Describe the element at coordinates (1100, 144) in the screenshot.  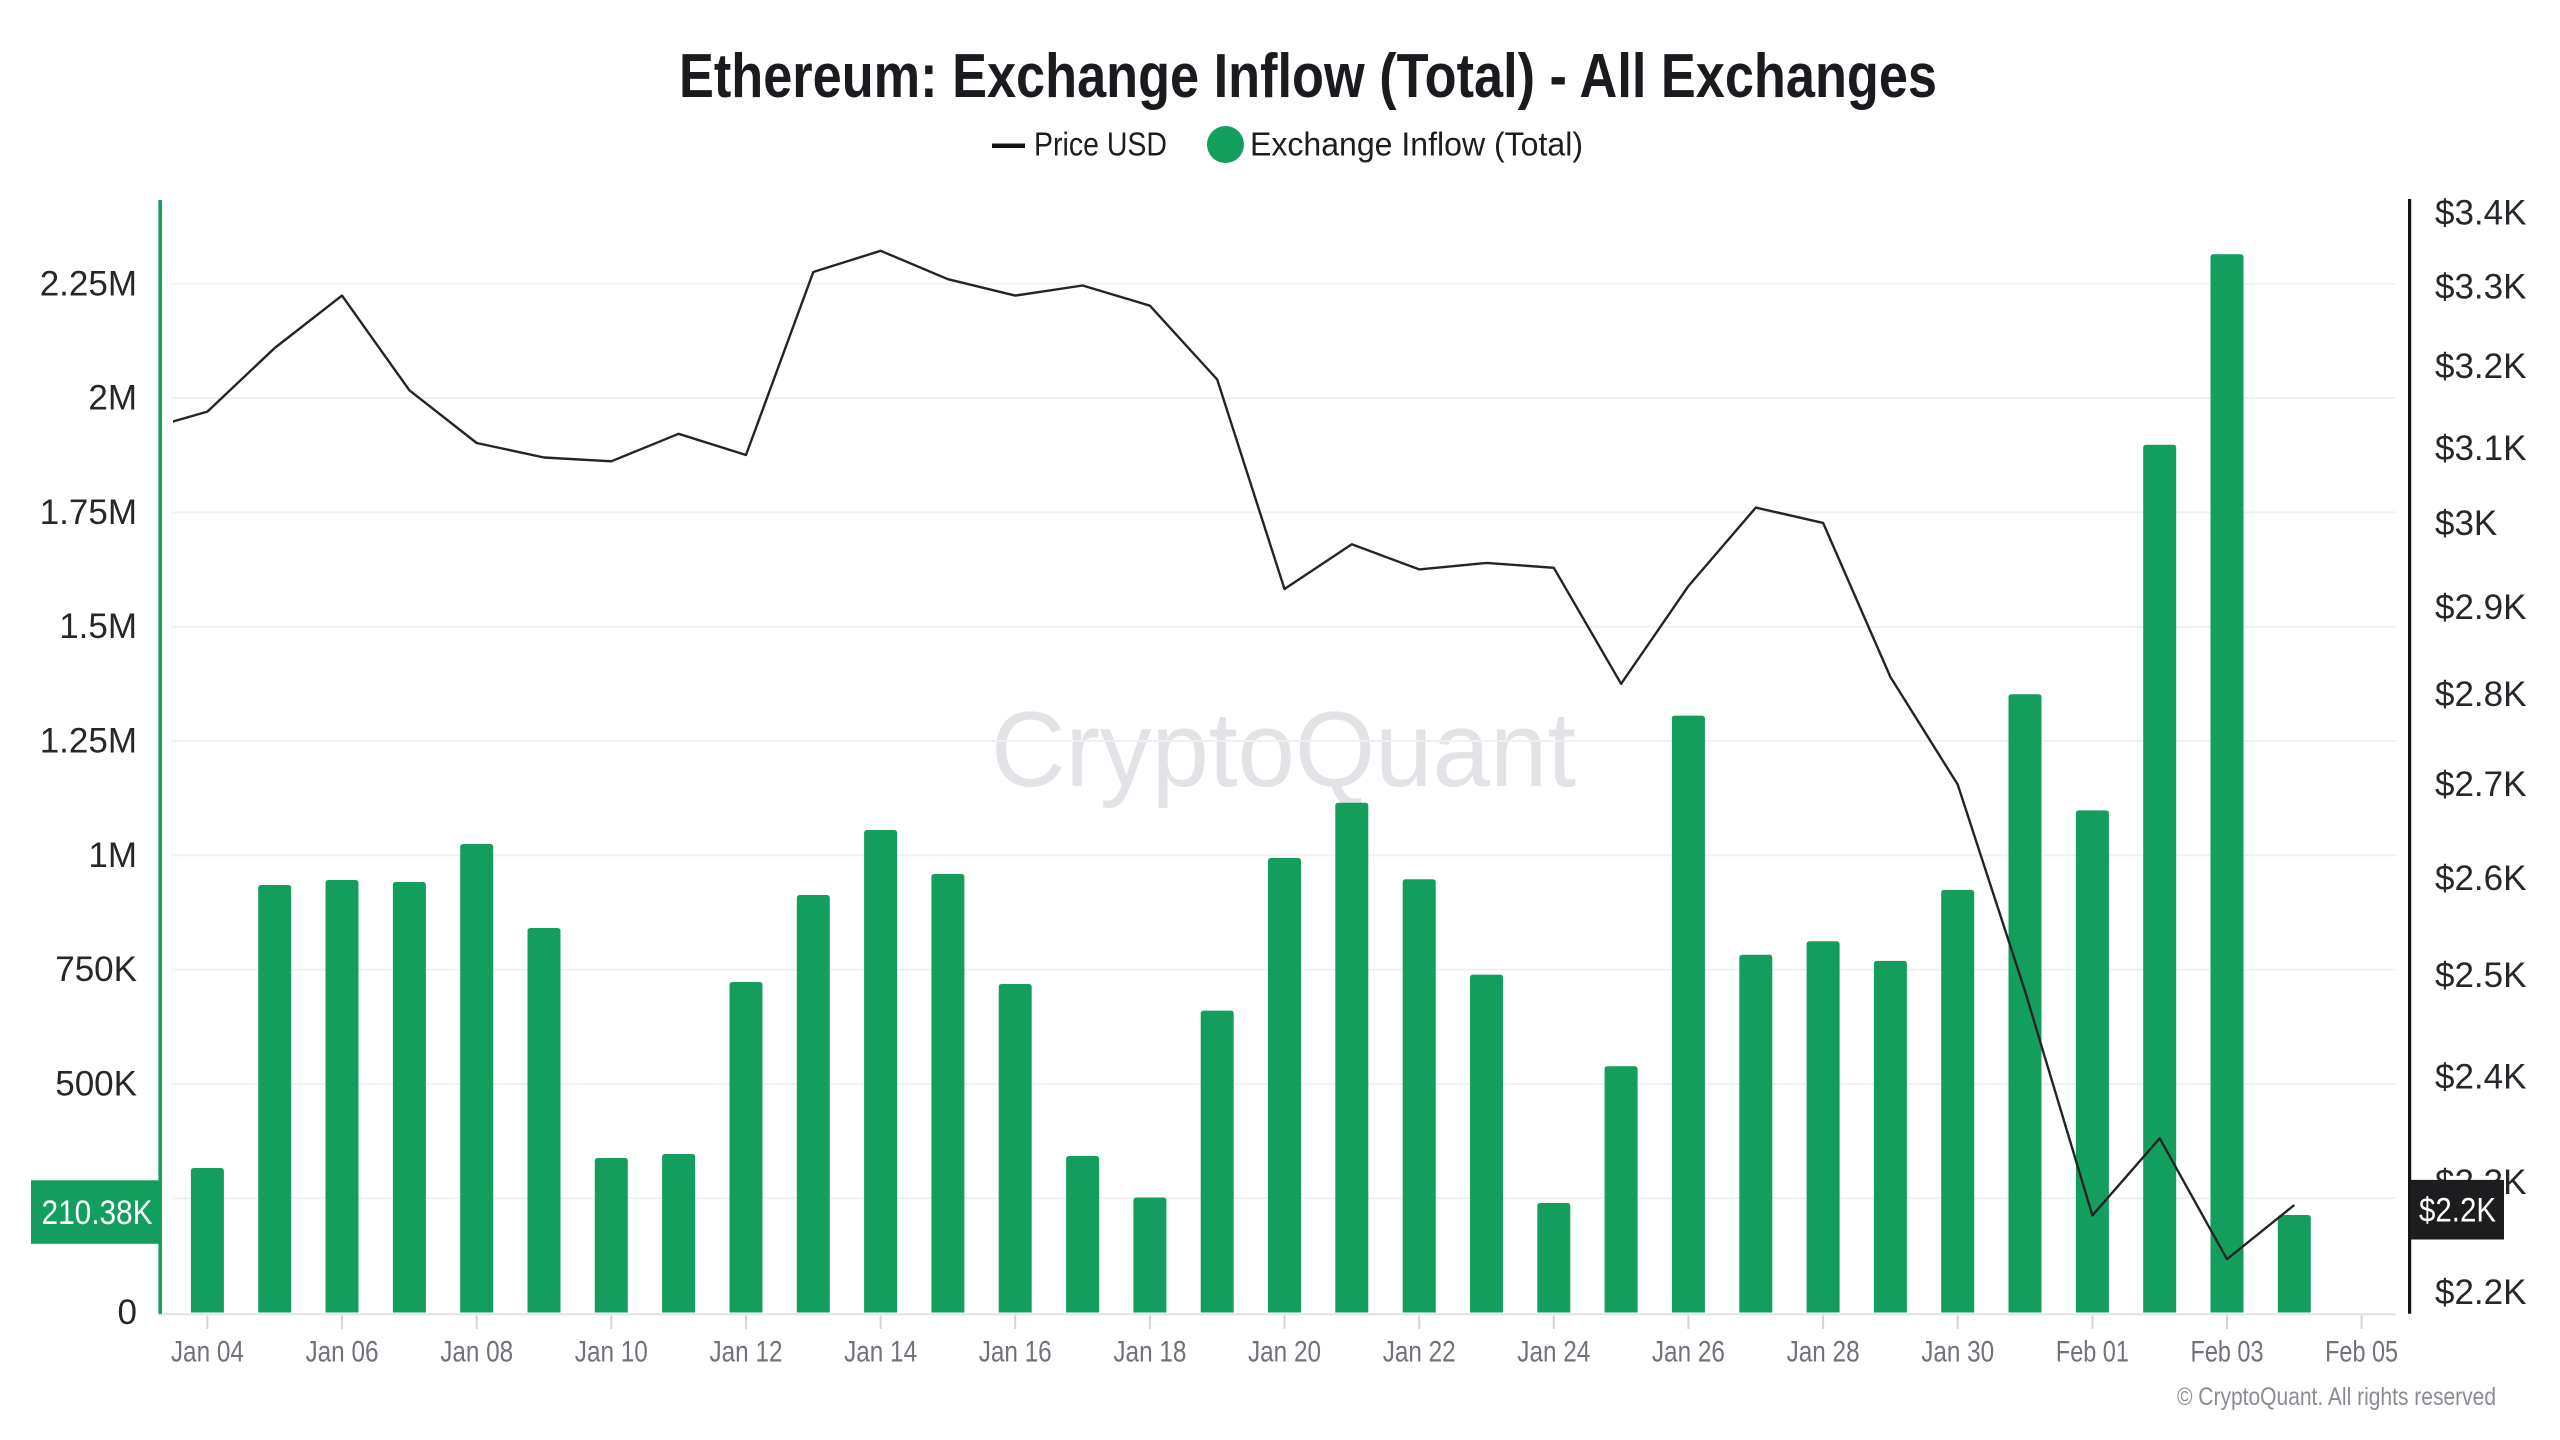
I see `svg-text: Price USD` at that location.